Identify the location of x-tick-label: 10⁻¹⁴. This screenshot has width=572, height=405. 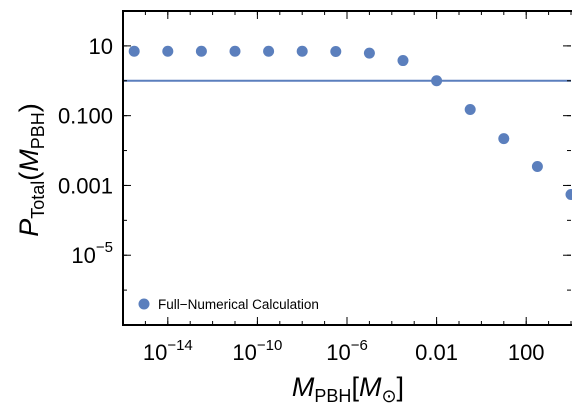
(168, 351).